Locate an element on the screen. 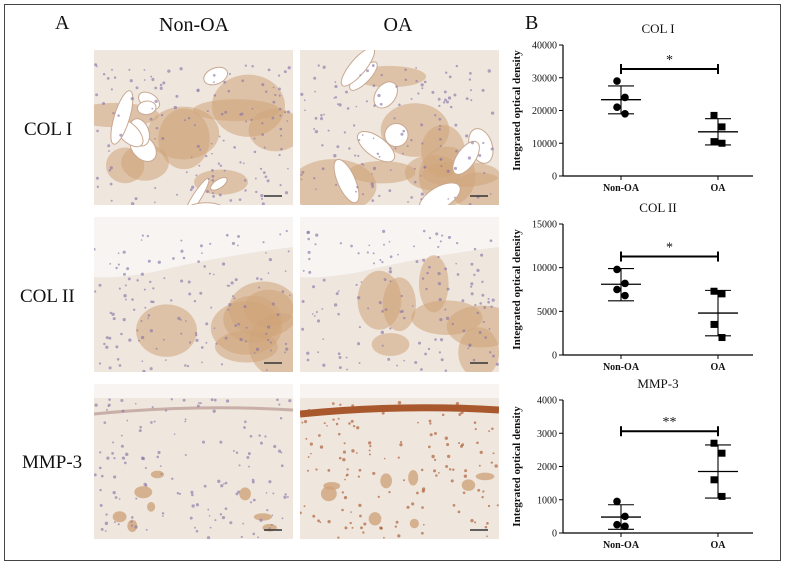 This screenshot has width=787, height=567. micrograph-mmp3-non-oa is located at coordinates (193, 461).